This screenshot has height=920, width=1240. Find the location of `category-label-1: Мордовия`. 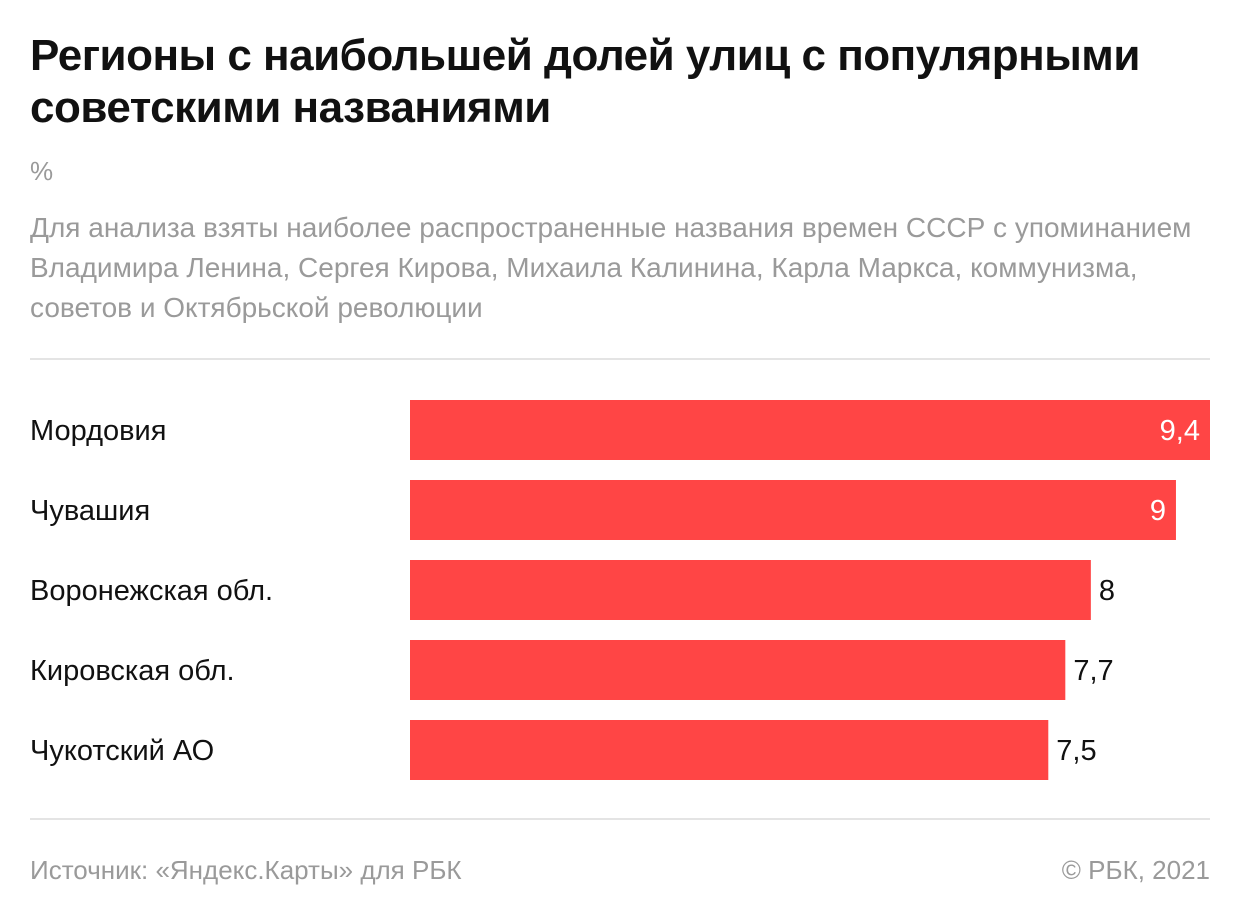

category-label-1: Мордовия is located at coordinates (98, 431).